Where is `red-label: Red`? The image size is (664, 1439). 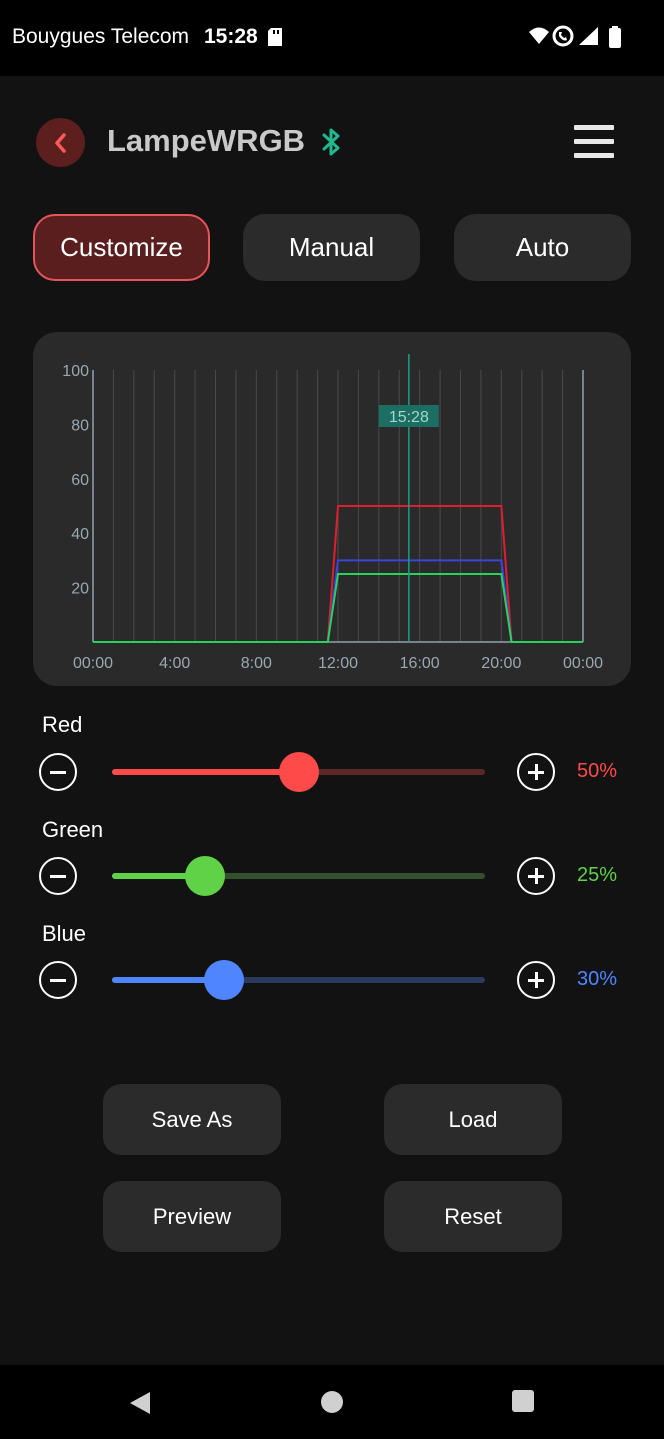
red-label: Red is located at coordinates (62, 724).